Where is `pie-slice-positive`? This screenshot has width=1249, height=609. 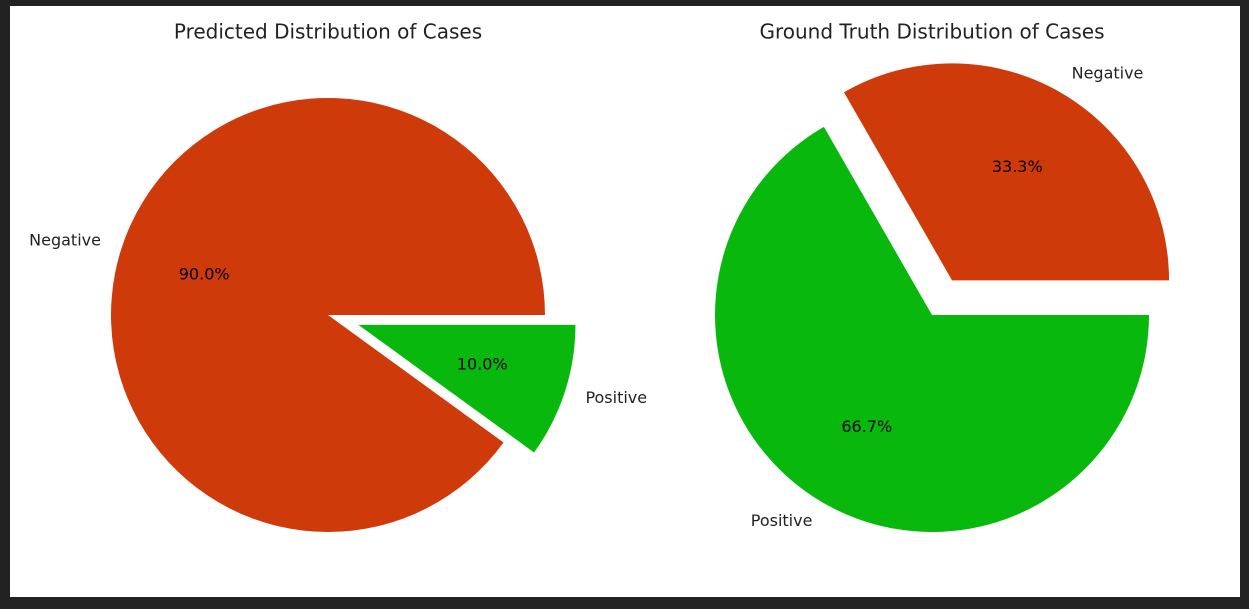
pie-slice-positive is located at coordinates (467, 388).